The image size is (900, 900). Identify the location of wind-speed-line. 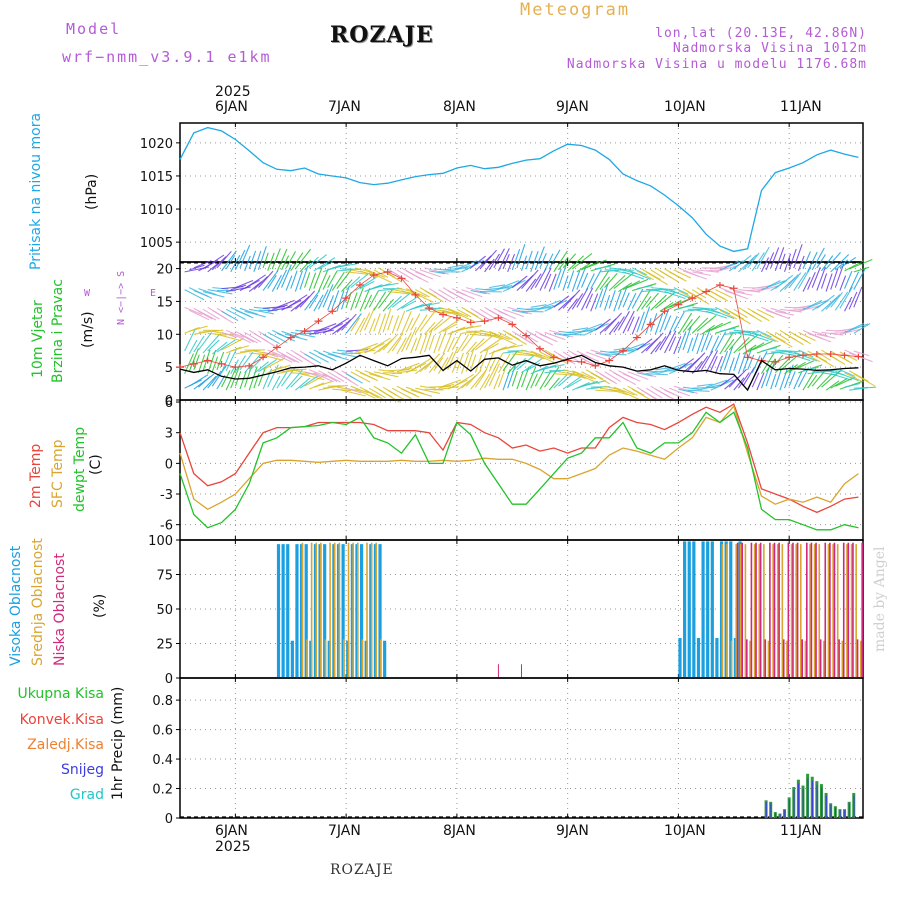
(519, 373).